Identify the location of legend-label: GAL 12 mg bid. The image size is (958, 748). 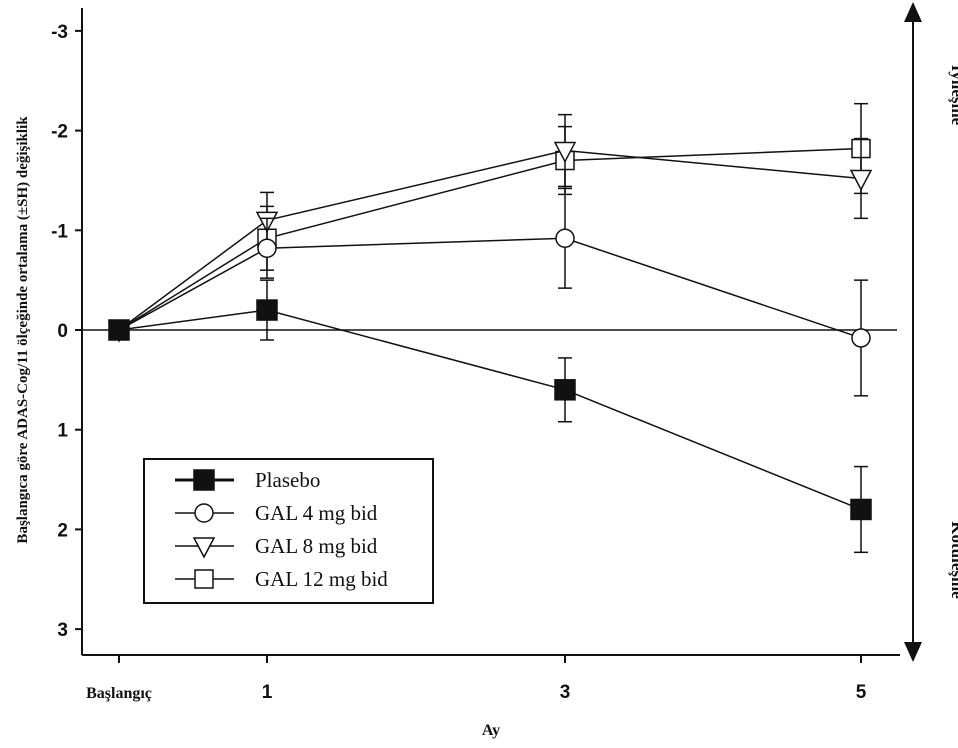
(321, 579).